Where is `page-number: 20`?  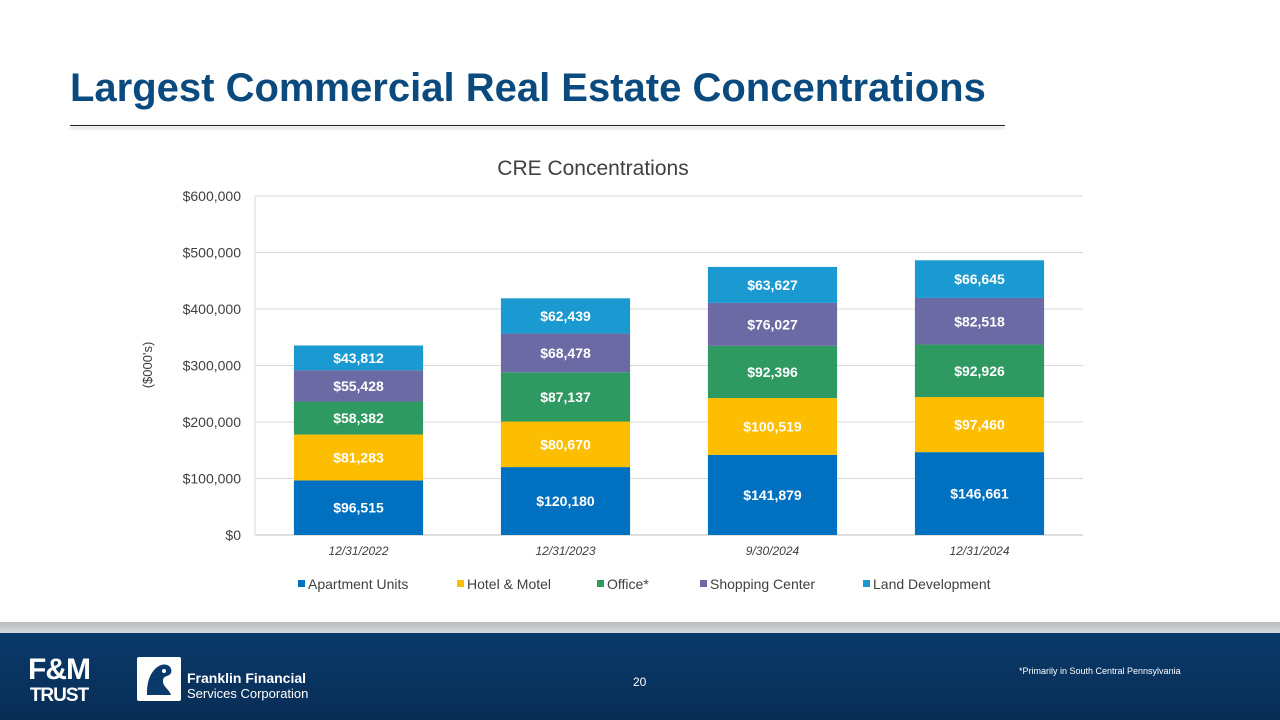
page-number: 20 is located at coordinates (640, 682).